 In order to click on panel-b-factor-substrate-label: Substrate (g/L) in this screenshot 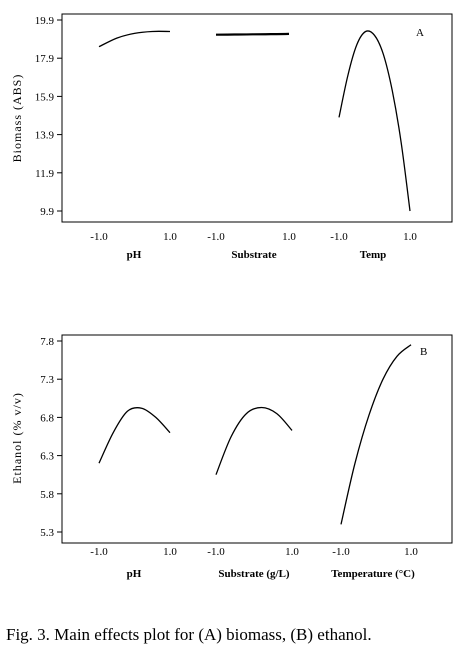, I will do `click(254, 574)`.